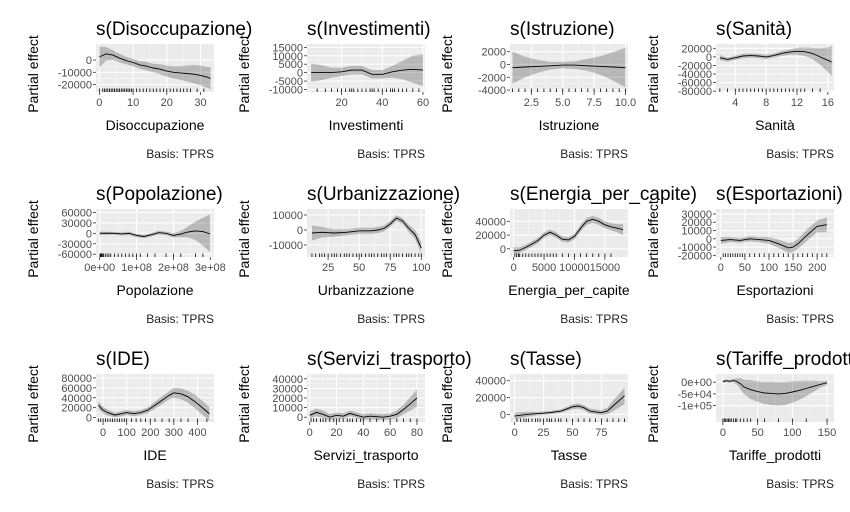 The image size is (850, 512). I want to click on panel-title: s(Servizi_trasporto), so click(389, 359).